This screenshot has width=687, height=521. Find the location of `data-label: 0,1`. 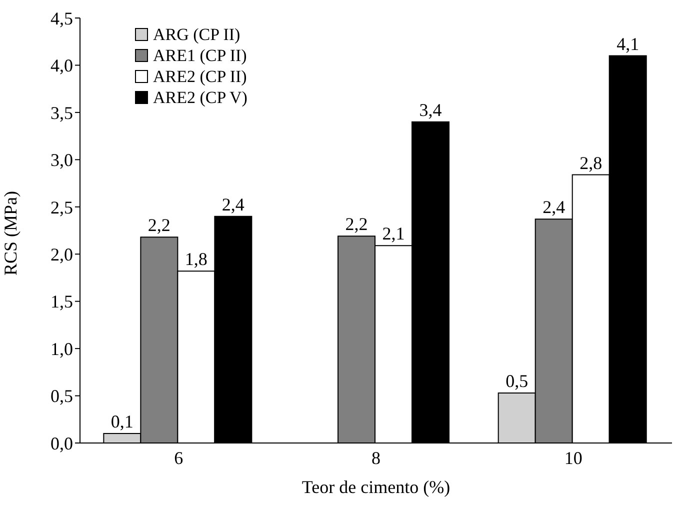

data-label: 0,1 is located at coordinates (122, 422).